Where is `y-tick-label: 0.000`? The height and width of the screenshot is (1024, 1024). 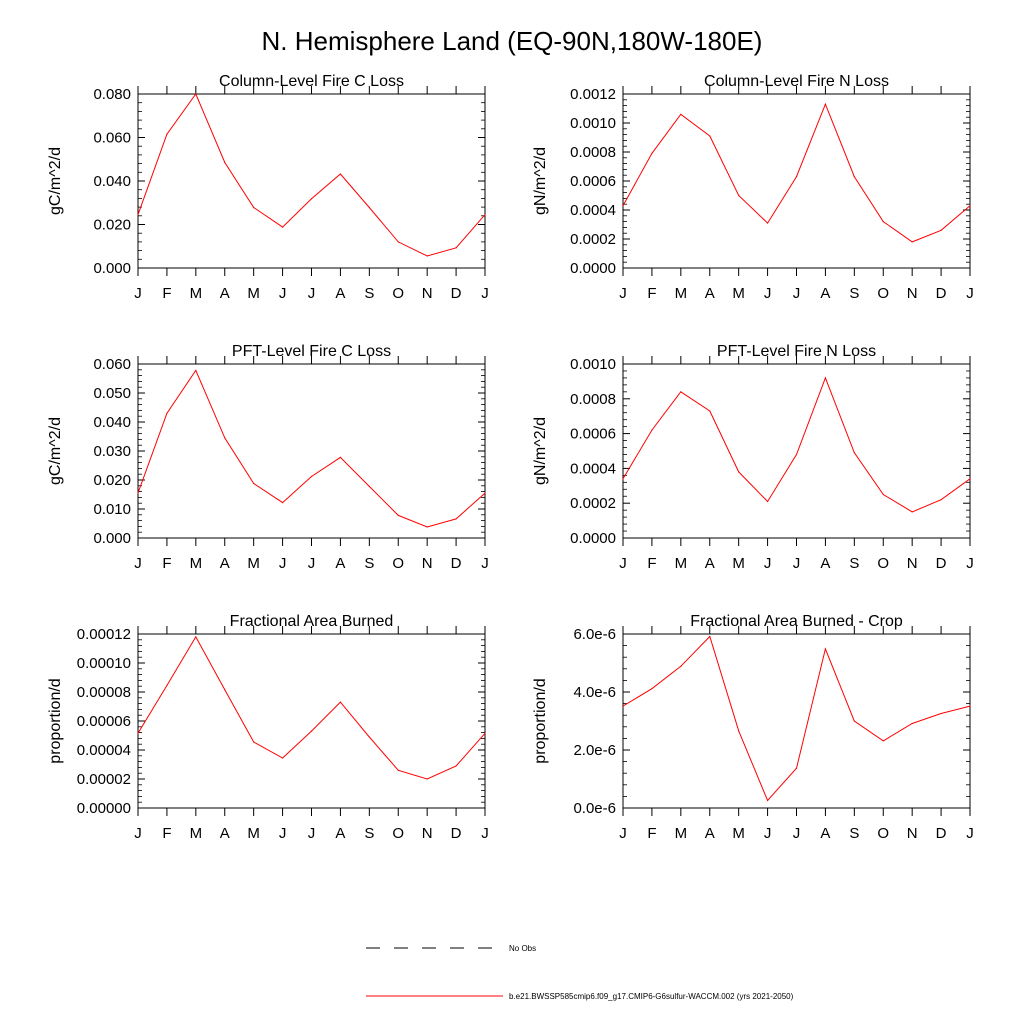 y-tick-label: 0.000 is located at coordinates (112, 538).